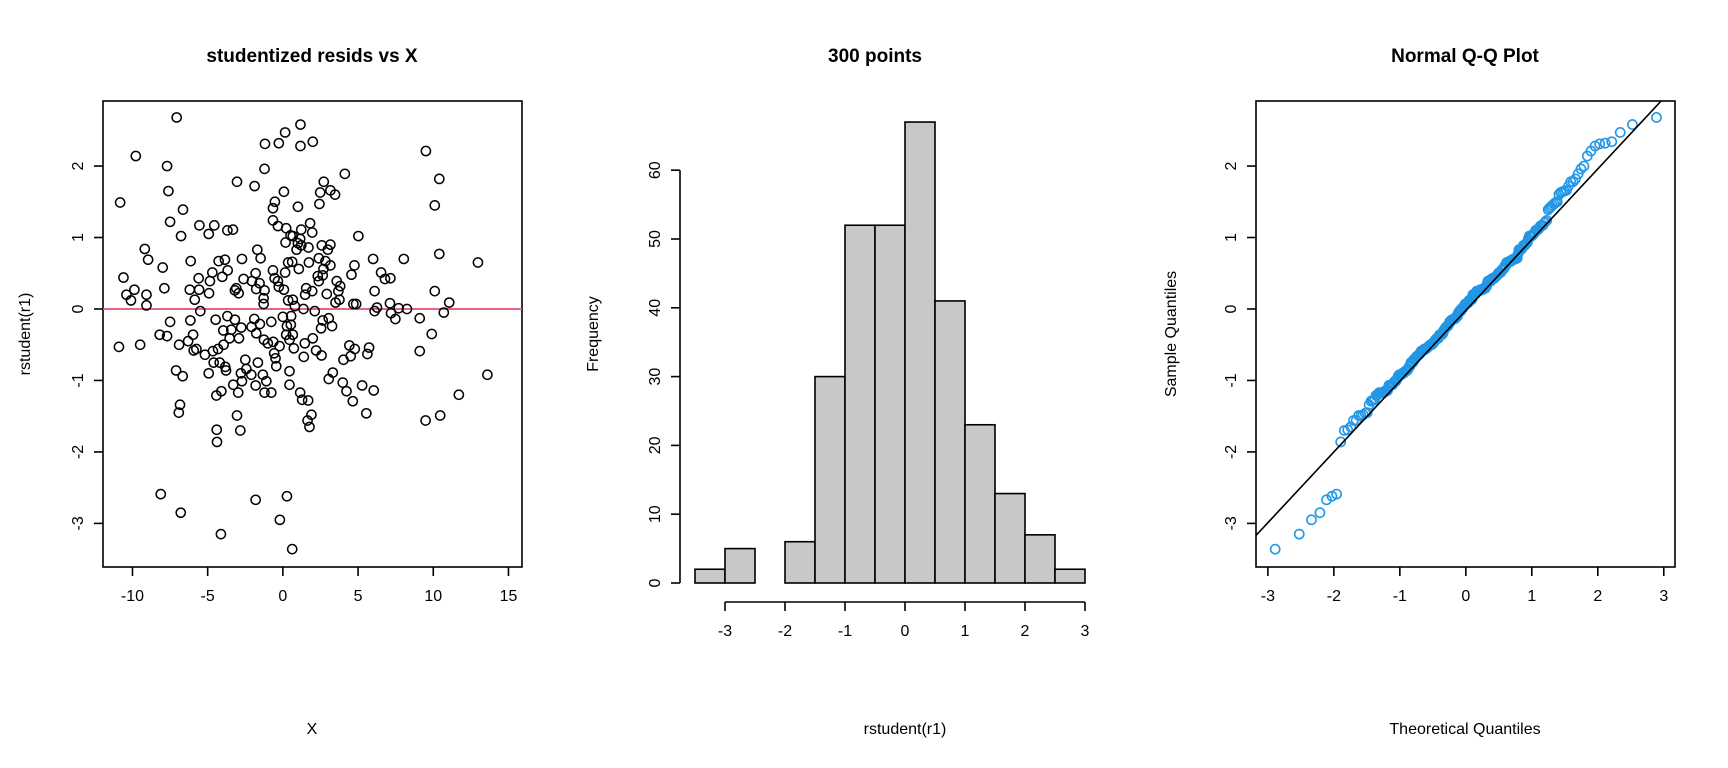 The width and height of the screenshot is (1728, 768). What do you see at coordinates (78, 237) in the screenshot?
I see `y-tick-label: 1` at bounding box center [78, 237].